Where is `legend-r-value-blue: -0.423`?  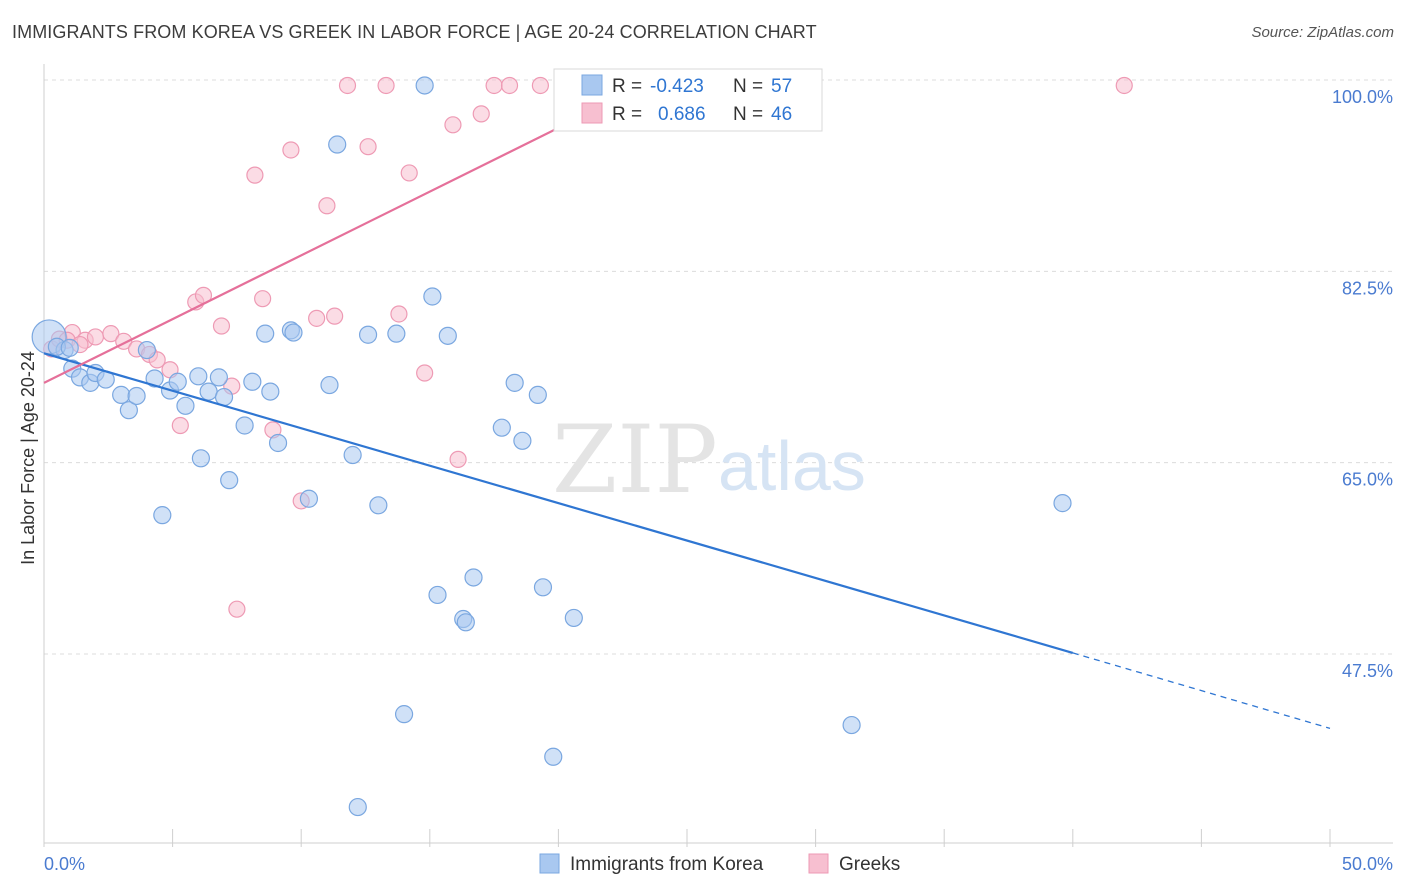 legend-r-value-blue: -0.423 is located at coordinates (677, 86).